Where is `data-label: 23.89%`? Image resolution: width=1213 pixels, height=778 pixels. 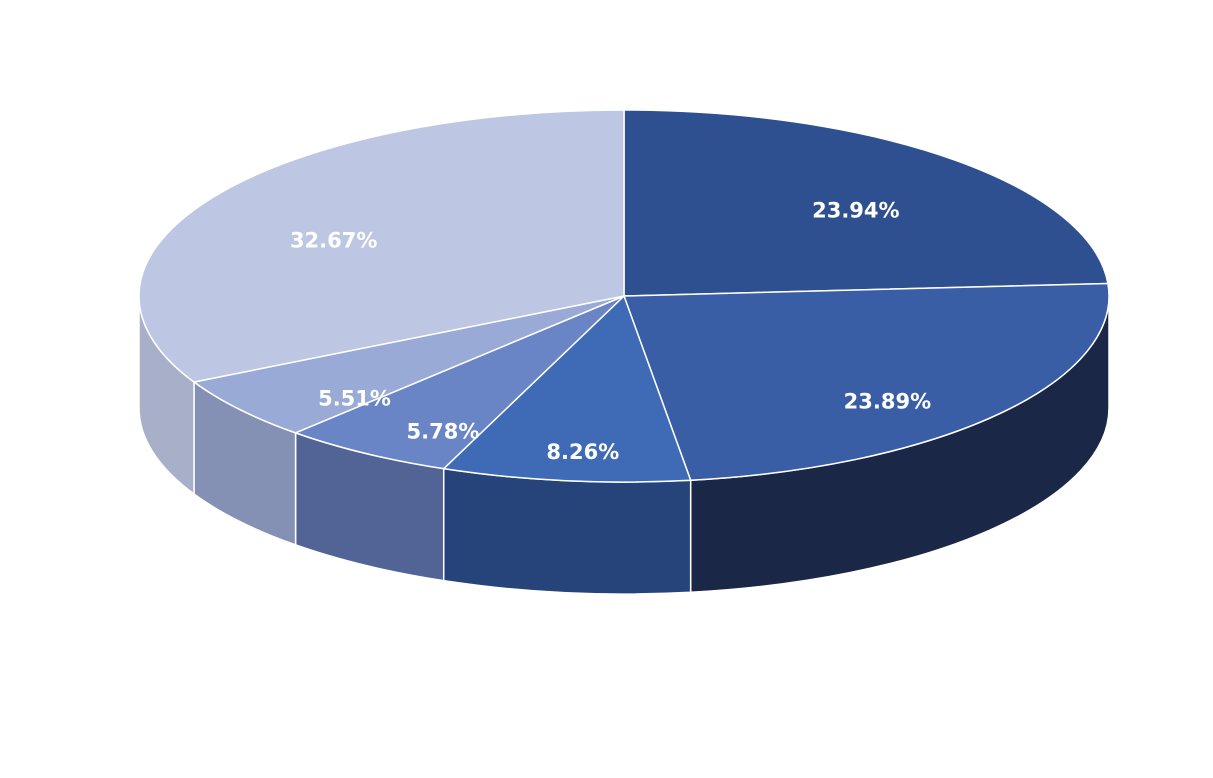
data-label: 23.89% is located at coordinates (887, 401).